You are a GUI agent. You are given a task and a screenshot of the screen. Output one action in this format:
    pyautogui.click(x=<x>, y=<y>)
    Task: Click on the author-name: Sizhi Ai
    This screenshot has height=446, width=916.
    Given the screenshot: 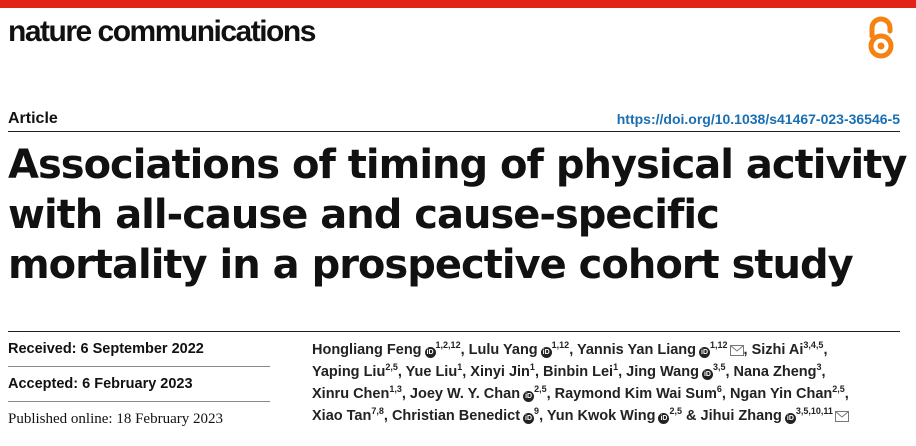 What is the action you would take?
    pyautogui.click(x=777, y=350)
    